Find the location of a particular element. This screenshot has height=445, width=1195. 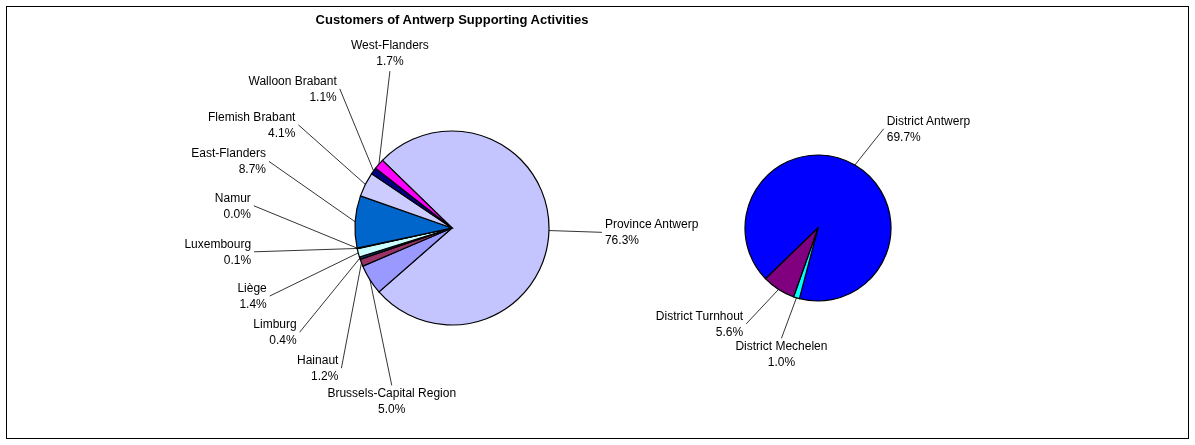

slice-label: Flemish Brabant is located at coordinates (252, 116).